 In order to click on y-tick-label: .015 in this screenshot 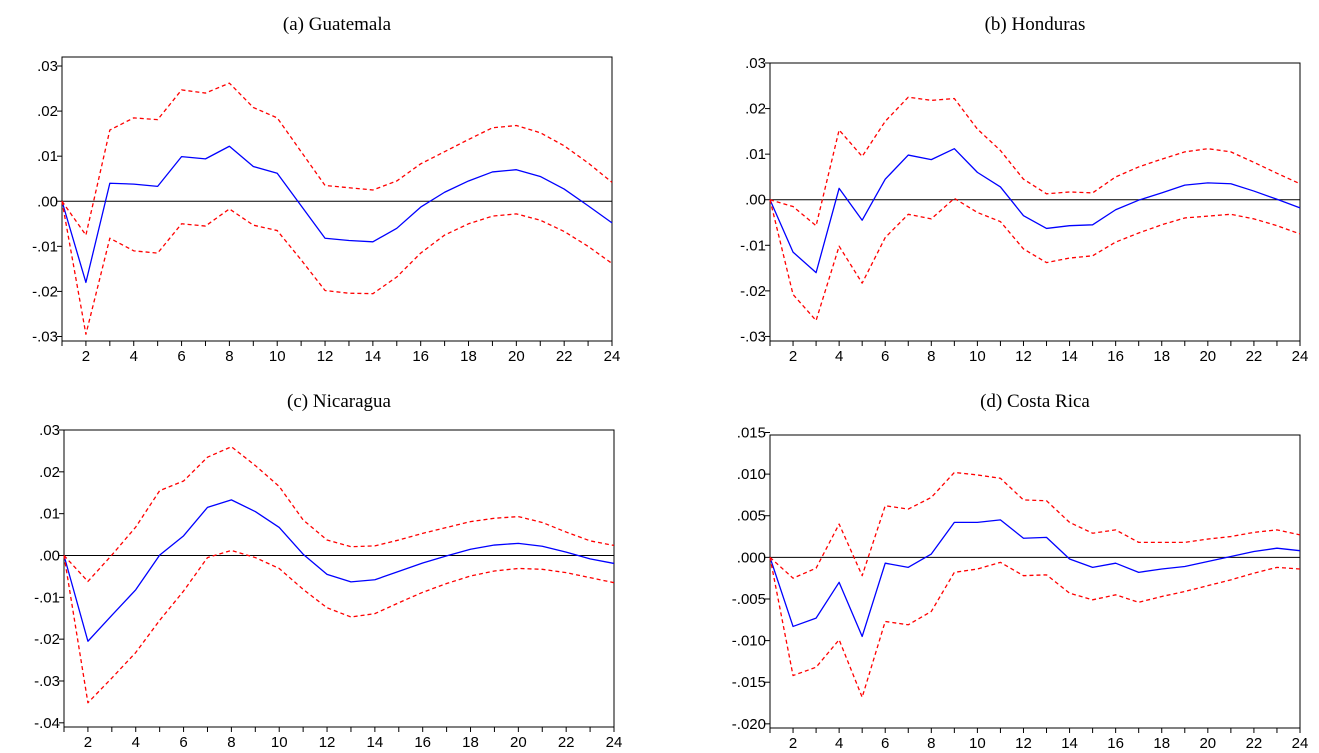, I will do `click(751, 433)`.